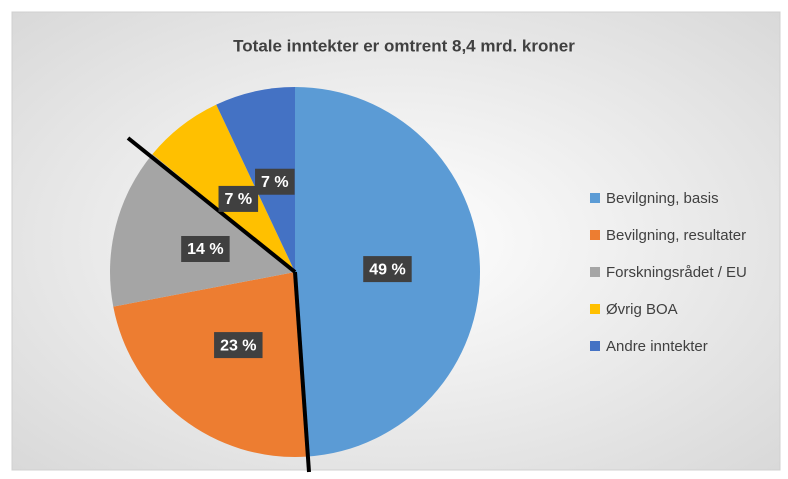  Describe the element at coordinates (676, 272) in the screenshot. I see `legend-label: Forskningsrådet / EU` at that location.